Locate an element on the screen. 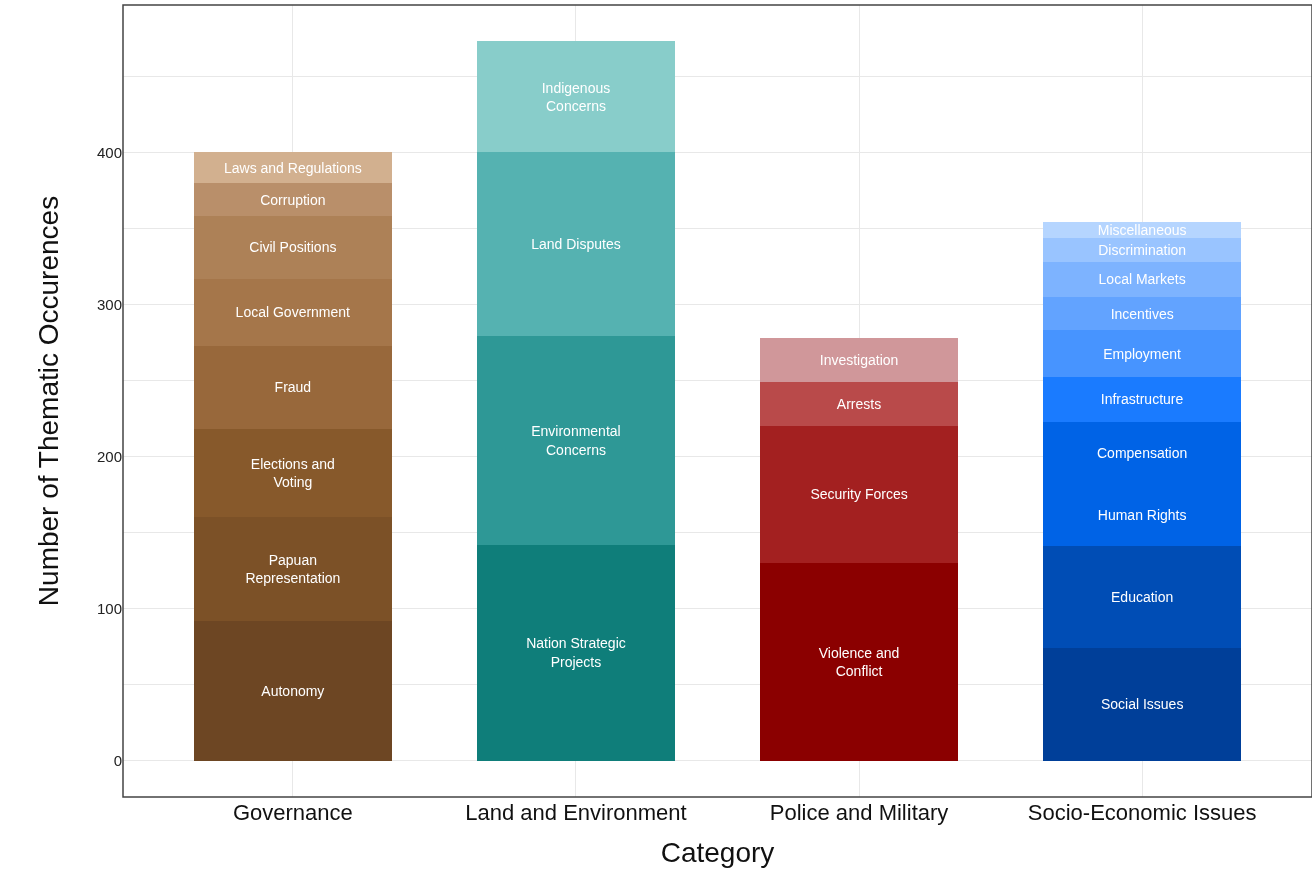  series-label: Discrimination is located at coordinates (1142, 249).